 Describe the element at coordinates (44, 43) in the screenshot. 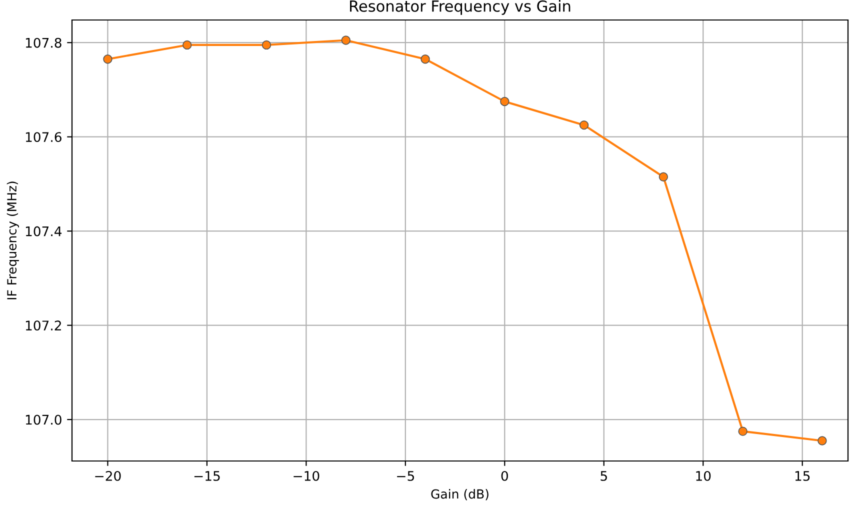

I see `y-tick-label: 107.8` at that location.